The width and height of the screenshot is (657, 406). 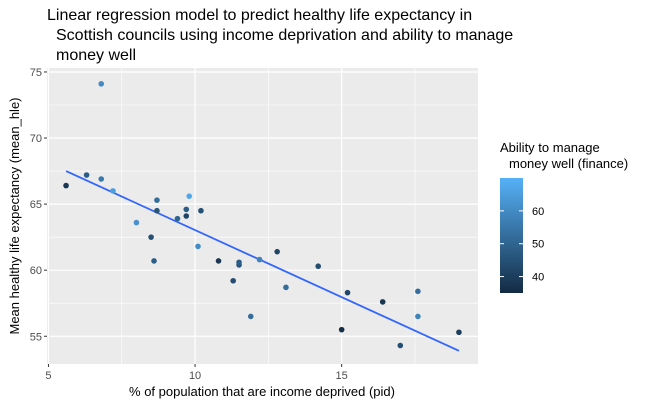 I want to click on y-tick-label: 65, so click(x=36, y=205).